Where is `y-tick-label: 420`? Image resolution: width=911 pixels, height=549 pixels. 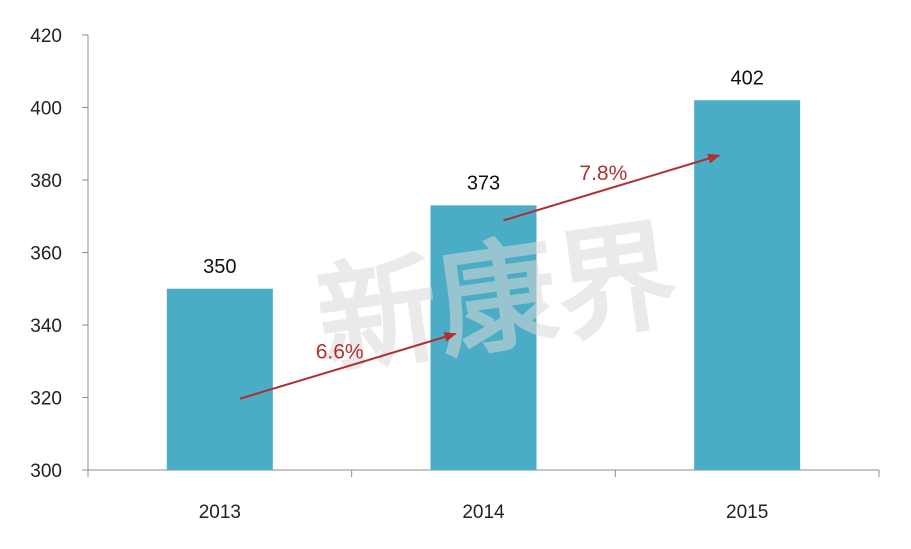
y-tick-label: 420 is located at coordinates (46, 36).